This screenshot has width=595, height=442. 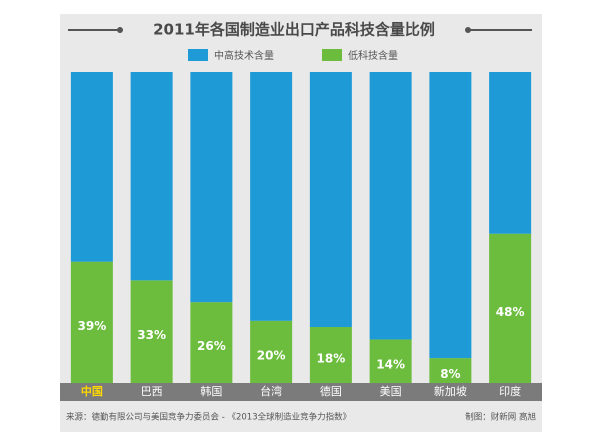 What do you see at coordinates (92, 326) in the screenshot?
I see `value-label: 39%` at bounding box center [92, 326].